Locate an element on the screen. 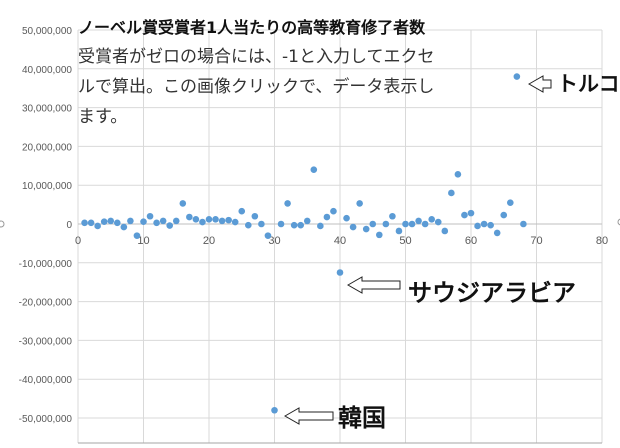 The image size is (620, 448). x-tick-label: 70 is located at coordinates (536, 241).